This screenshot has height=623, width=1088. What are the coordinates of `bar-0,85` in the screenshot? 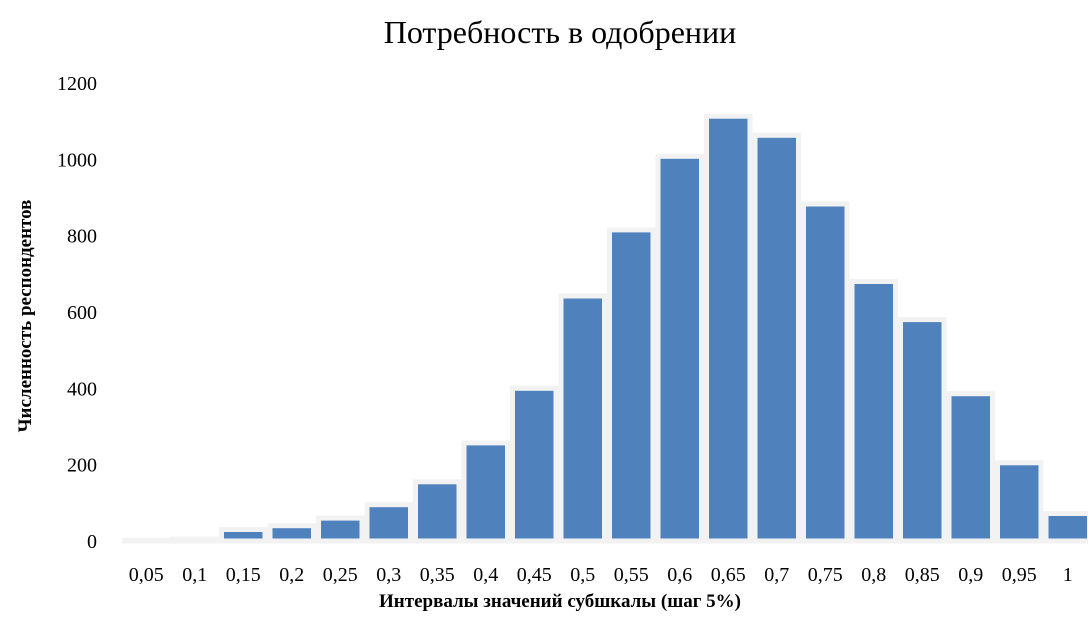 It's located at (922, 430).